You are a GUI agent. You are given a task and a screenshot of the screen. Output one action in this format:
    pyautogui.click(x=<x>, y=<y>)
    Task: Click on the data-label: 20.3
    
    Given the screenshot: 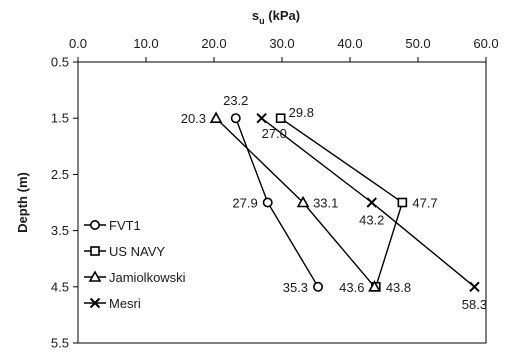 What is the action you would take?
    pyautogui.click(x=193, y=118)
    